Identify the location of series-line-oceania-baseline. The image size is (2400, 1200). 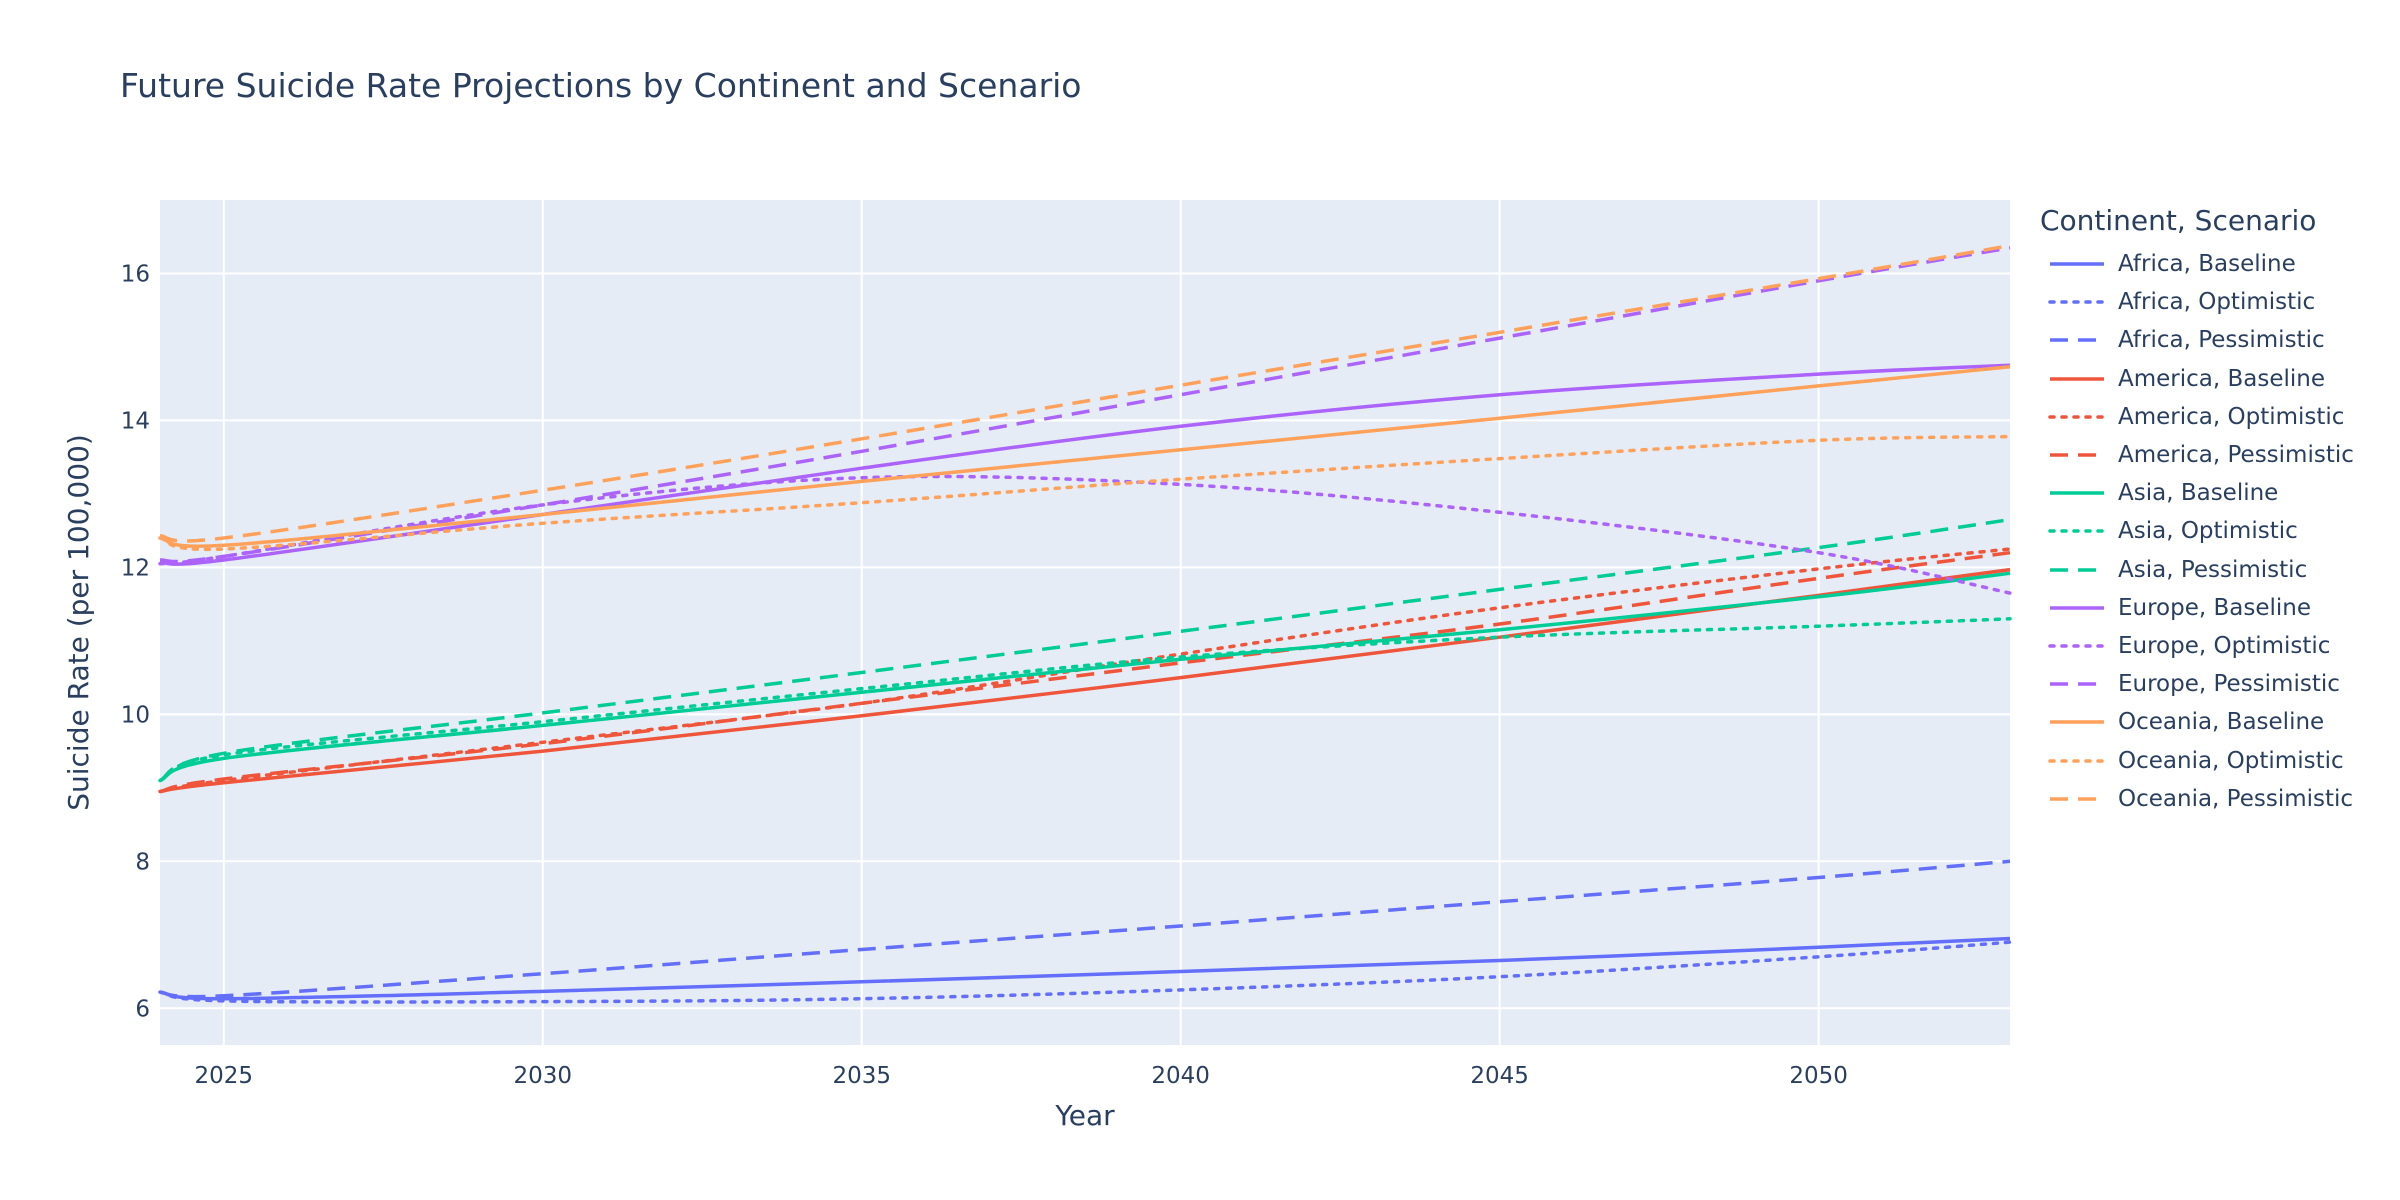
(1085, 456).